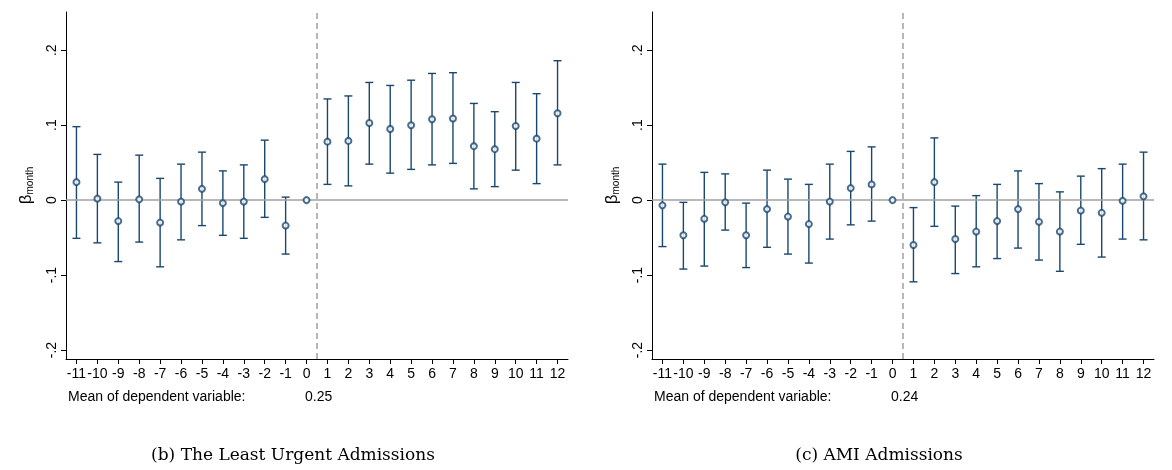  What do you see at coordinates (743, 396) in the screenshot?
I see `text: Mean of dependent variable:` at bounding box center [743, 396].